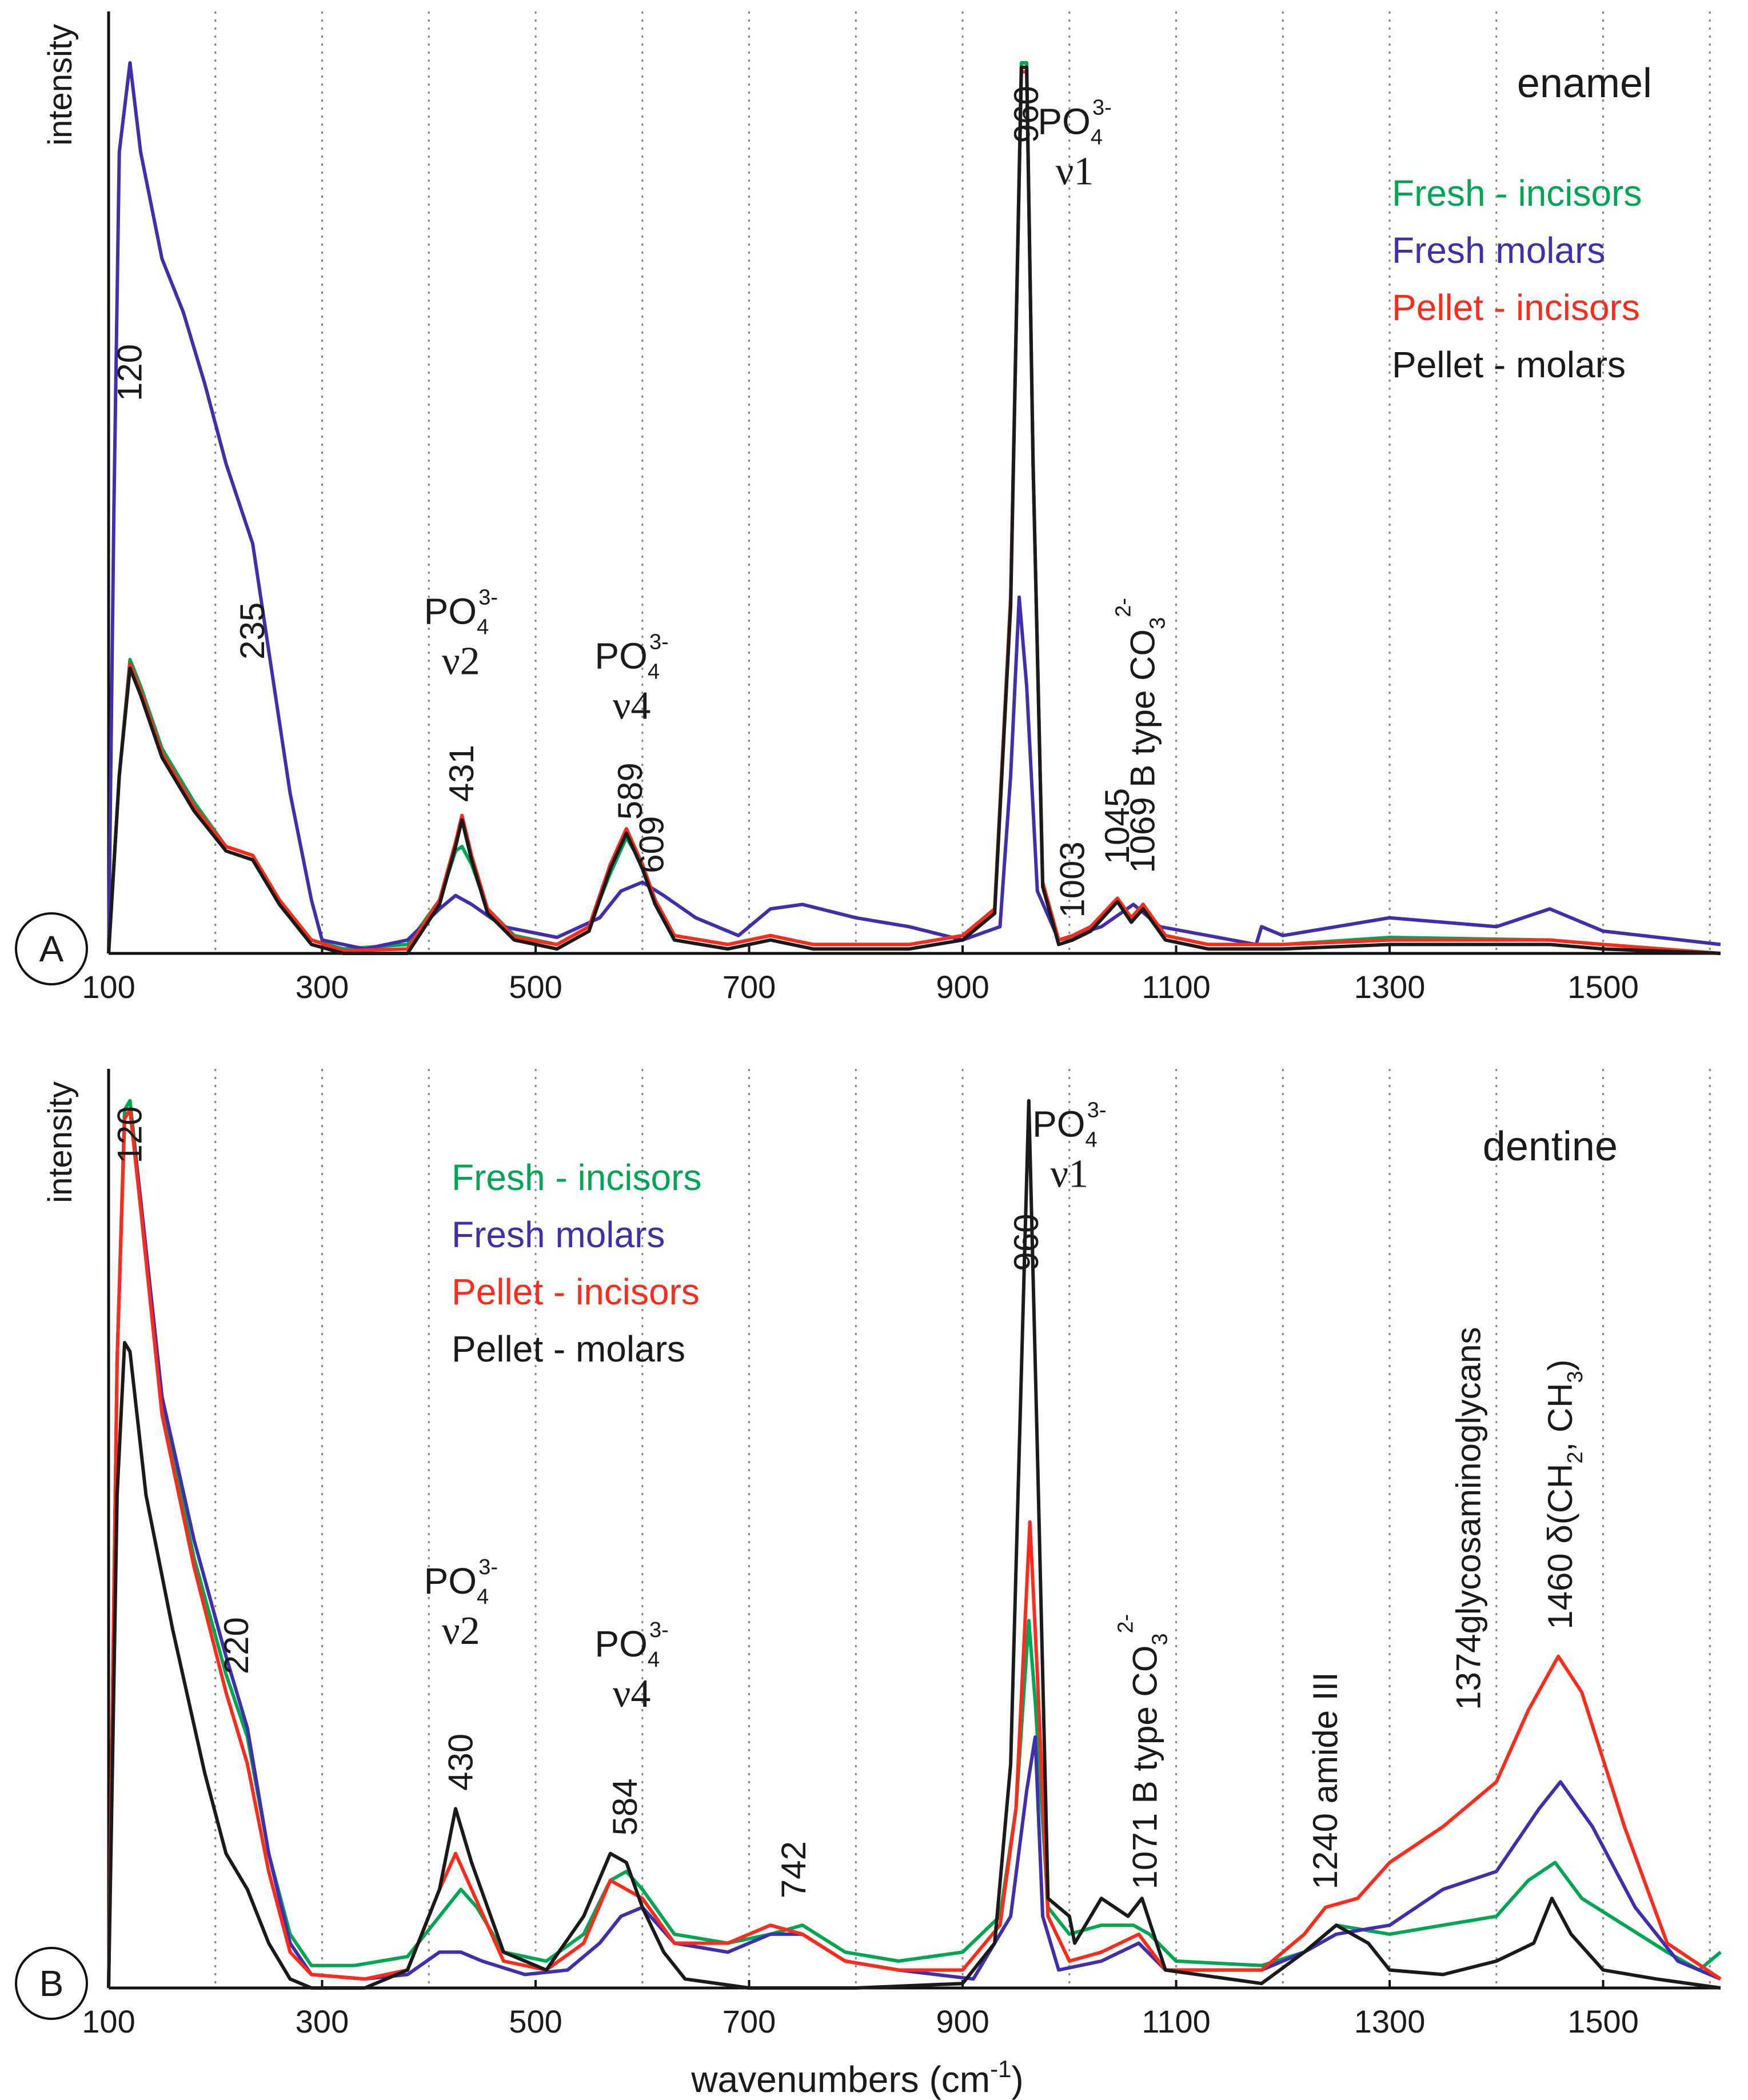 This screenshot has width=1748, height=2100. I want to click on panel-letter: A, so click(51, 949).